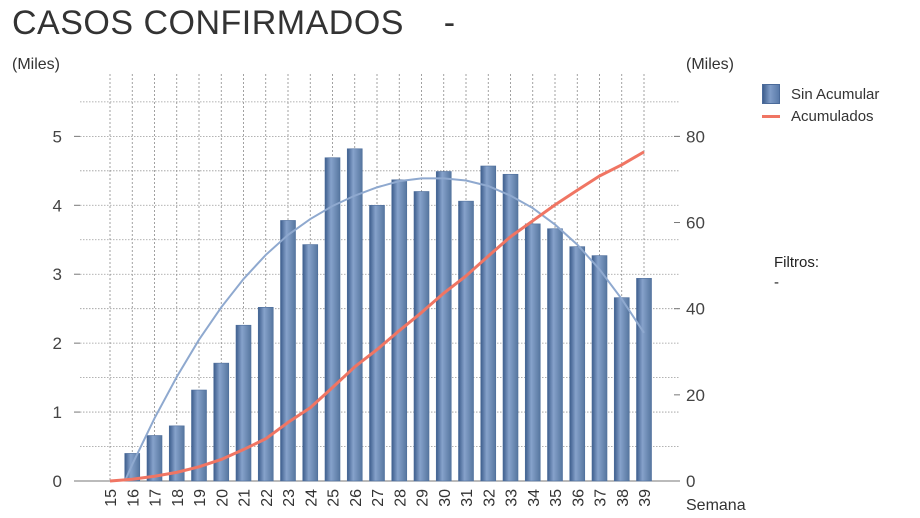 This screenshot has width=920, height=518. What do you see at coordinates (710, 64) in the screenshot?
I see `right-axis-unit: (Miles)` at bounding box center [710, 64].